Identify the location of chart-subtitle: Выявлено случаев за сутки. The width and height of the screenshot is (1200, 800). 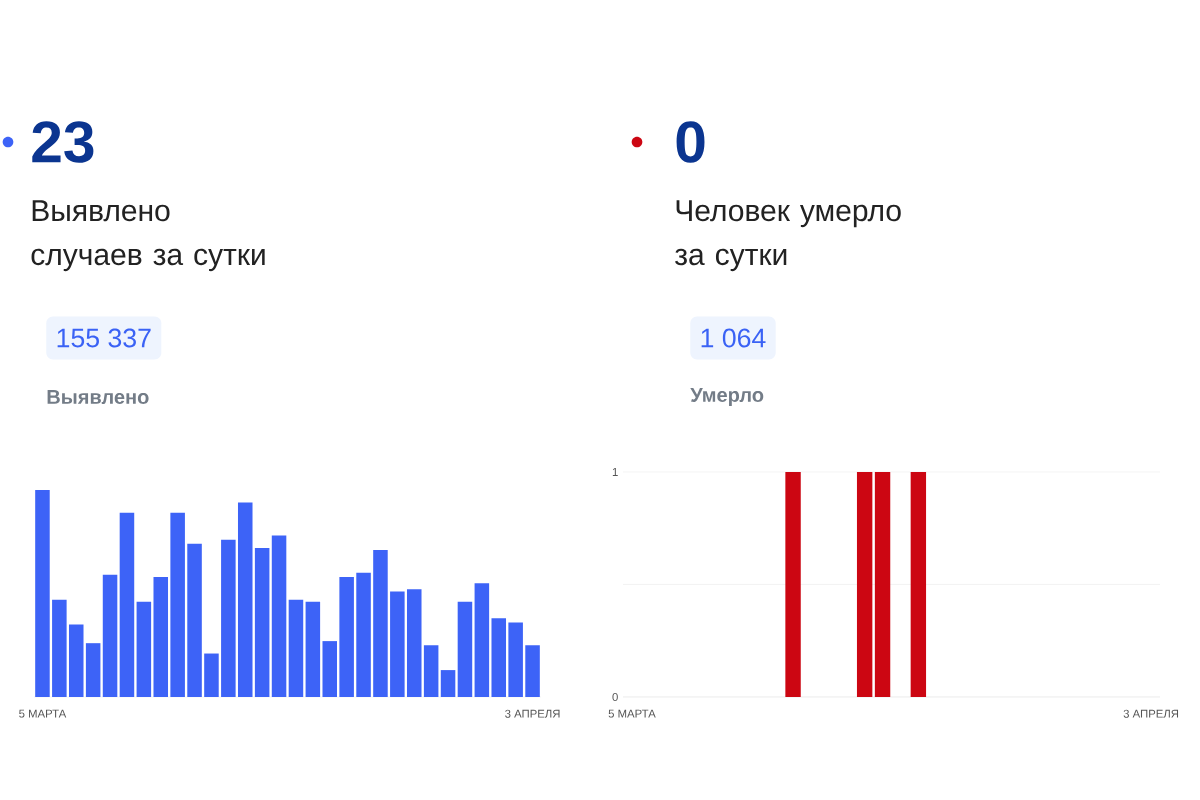
(148, 236).